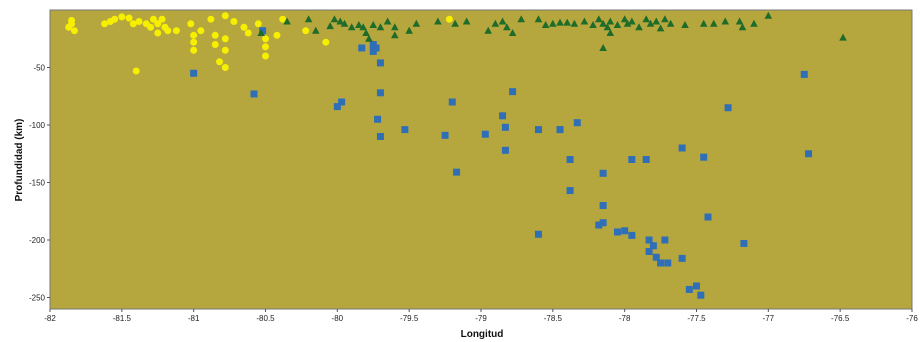 Image resolution: width=923 pixels, height=342 pixels. I want to click on x-tick-label: -80, so click(338, 318).